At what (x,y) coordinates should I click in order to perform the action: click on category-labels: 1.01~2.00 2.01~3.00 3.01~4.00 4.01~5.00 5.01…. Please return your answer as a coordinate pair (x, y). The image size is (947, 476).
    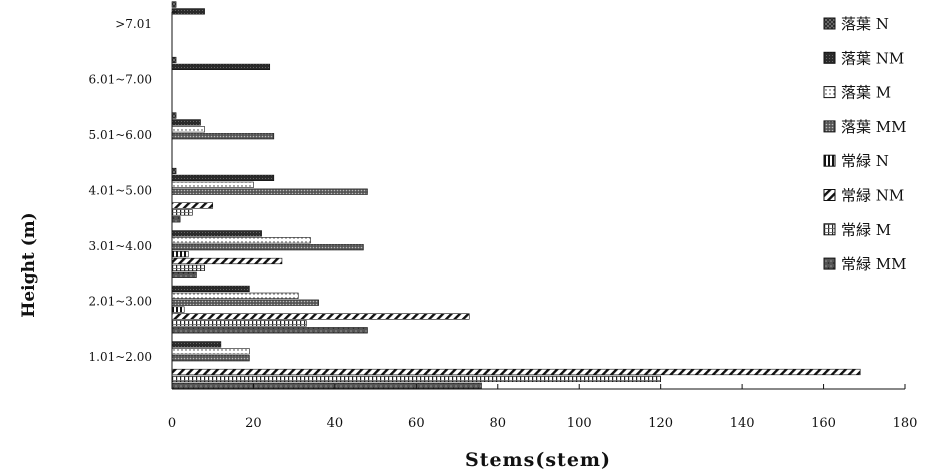
    Looking at the image, I should click on (121, 190).